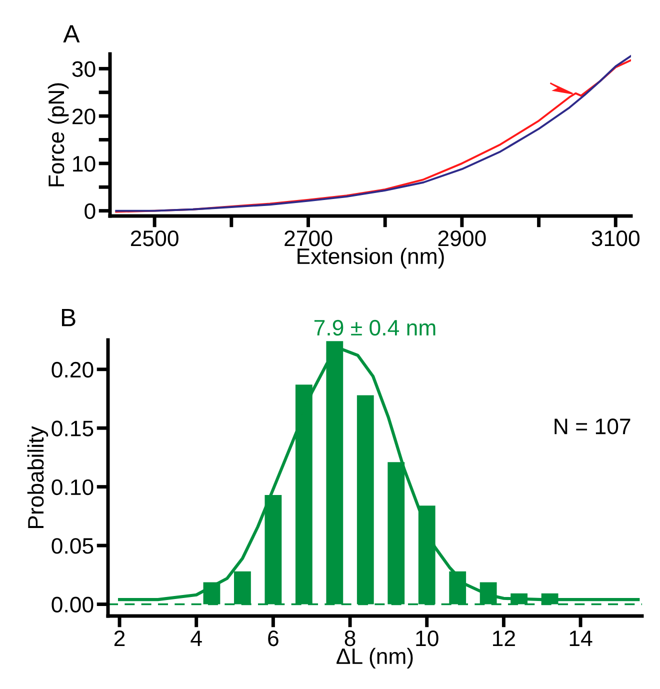  I want to click on x-tick-label: 2500, so click(154, 238).